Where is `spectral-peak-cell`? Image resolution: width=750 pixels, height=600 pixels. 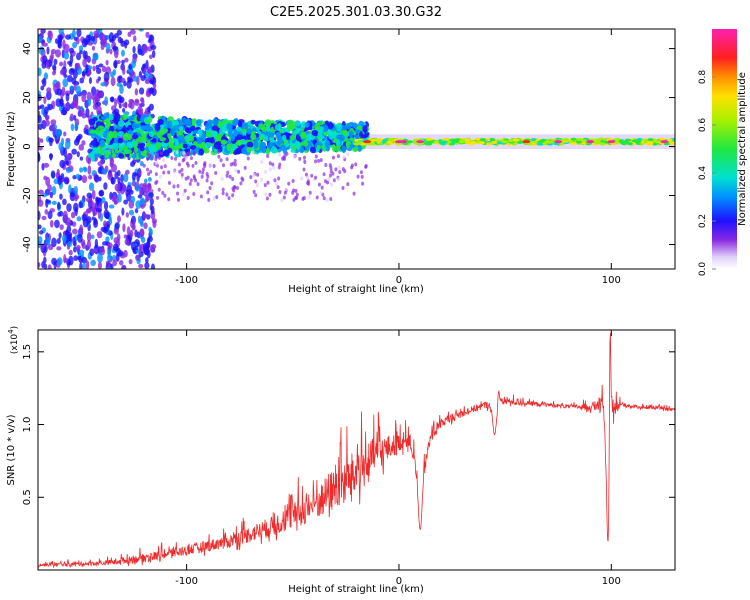 spectral-peak-cell is located at coordinates (590, 142).